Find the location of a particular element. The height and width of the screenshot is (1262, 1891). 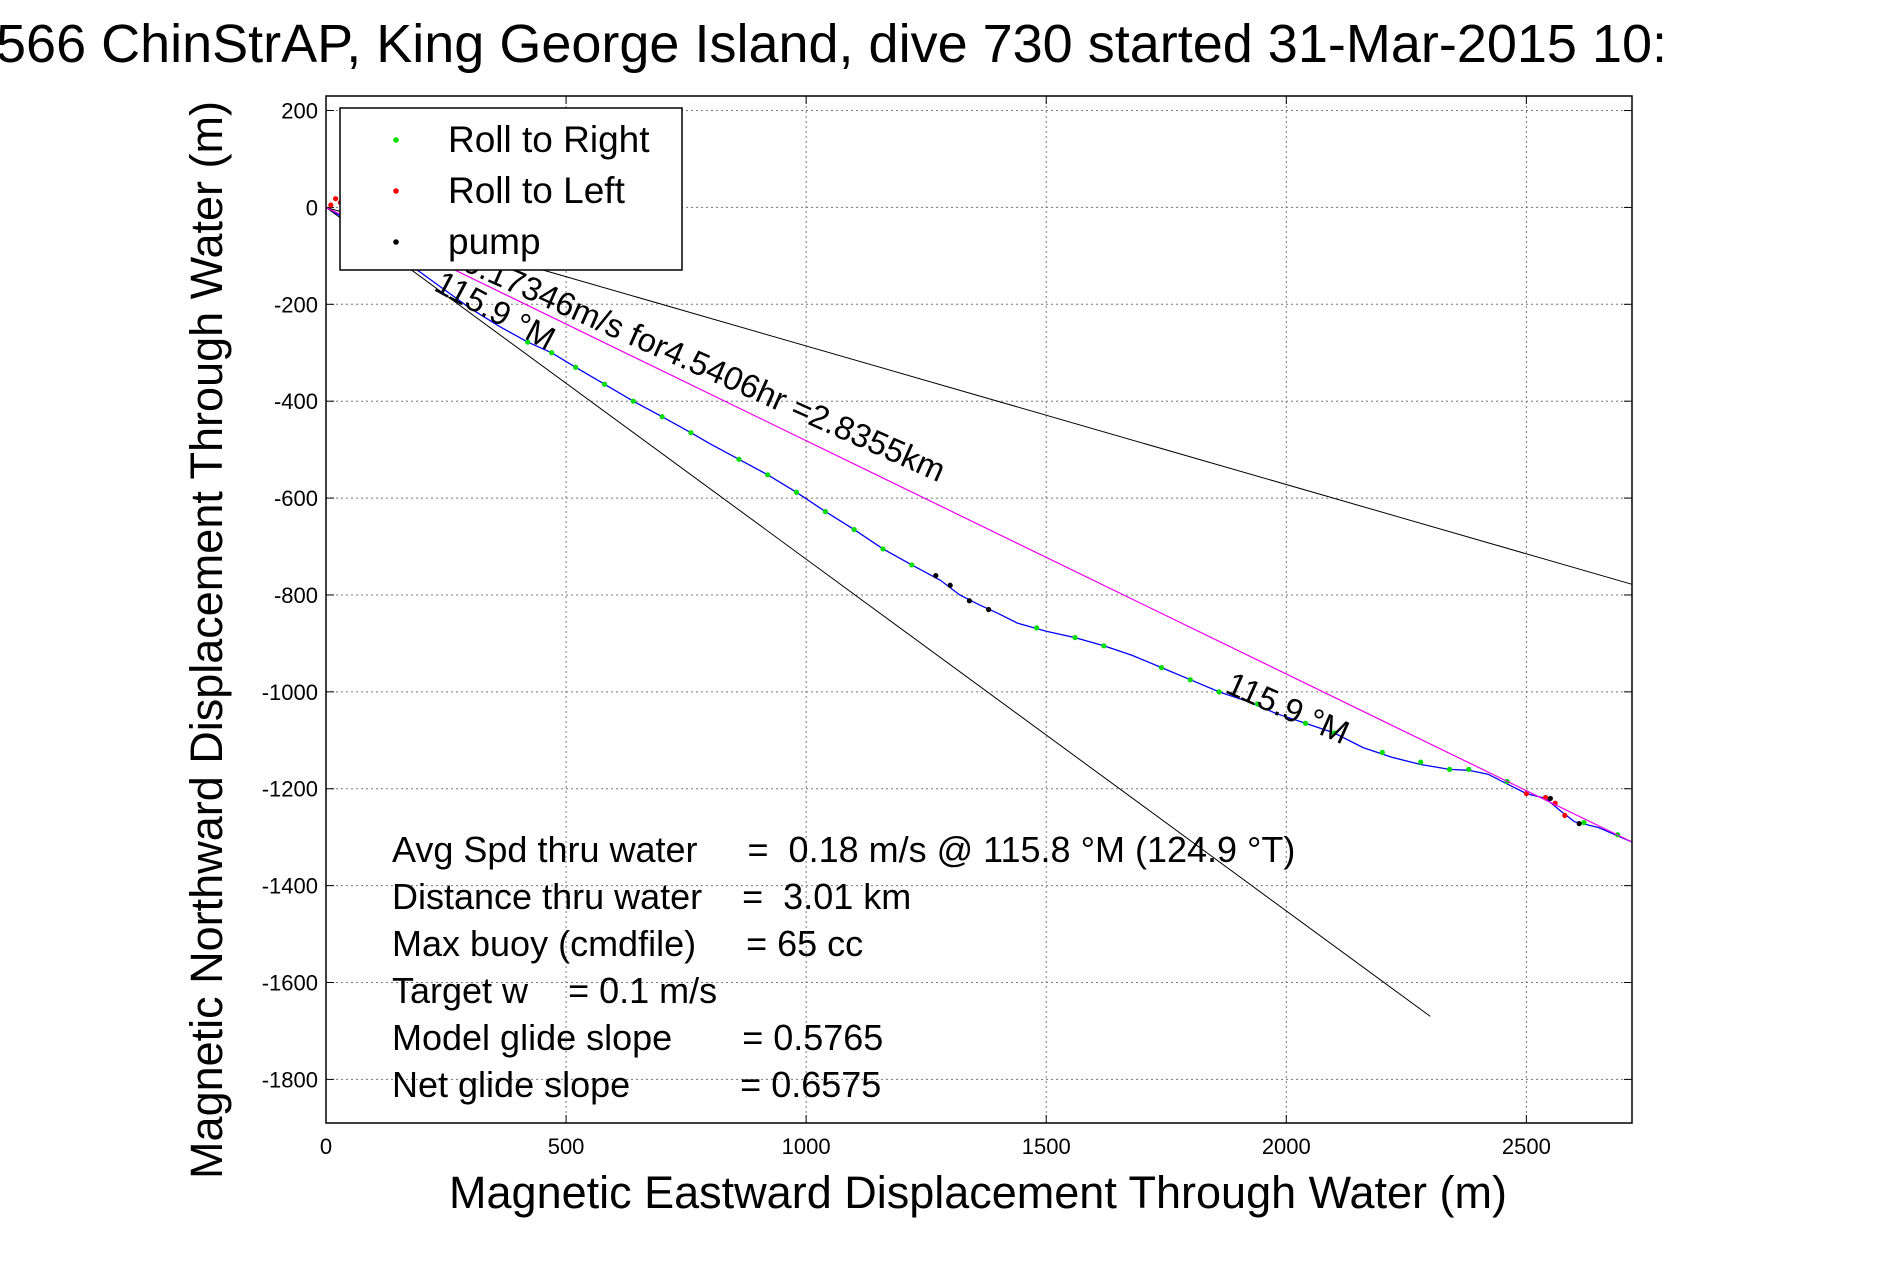

legend: Roll to Right Roll to Left pump is located at coordinates (511, 189).